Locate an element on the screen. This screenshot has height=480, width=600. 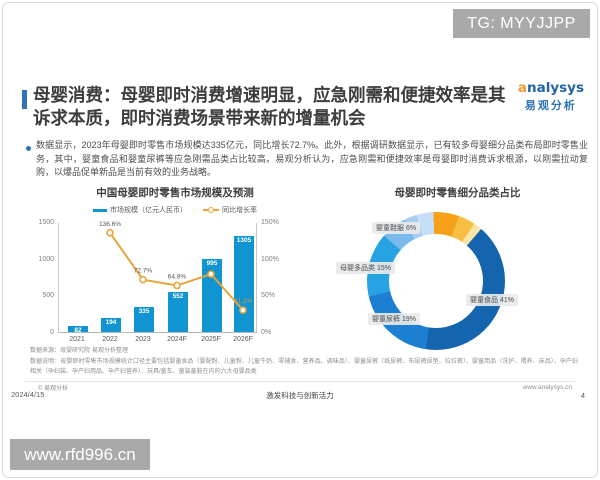
line-value-label: 64.8% is located at coordinates (177, 276).